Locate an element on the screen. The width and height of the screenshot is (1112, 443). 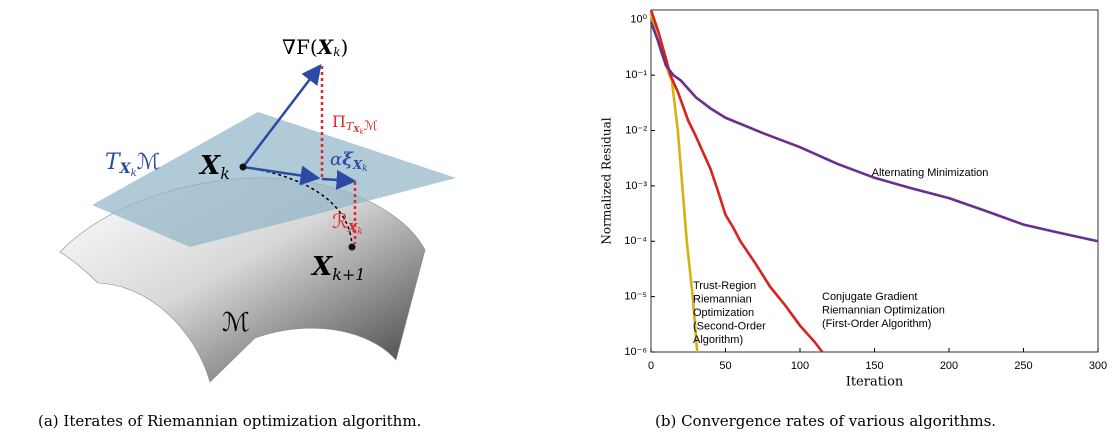
step-label: αξXk is located at coordinates (349, 161).